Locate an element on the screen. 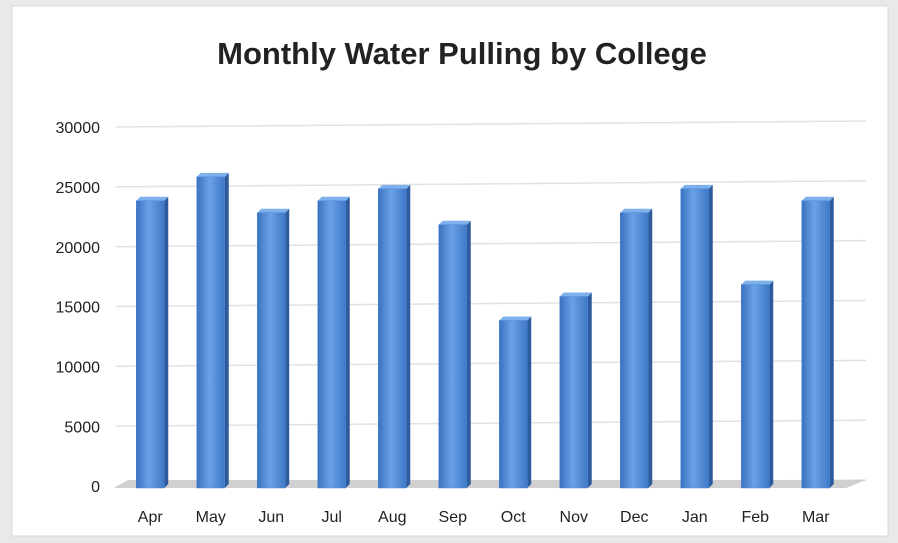 The image size is (898, 543). x-tick-label: Oct is located at coordinates (513, 517).